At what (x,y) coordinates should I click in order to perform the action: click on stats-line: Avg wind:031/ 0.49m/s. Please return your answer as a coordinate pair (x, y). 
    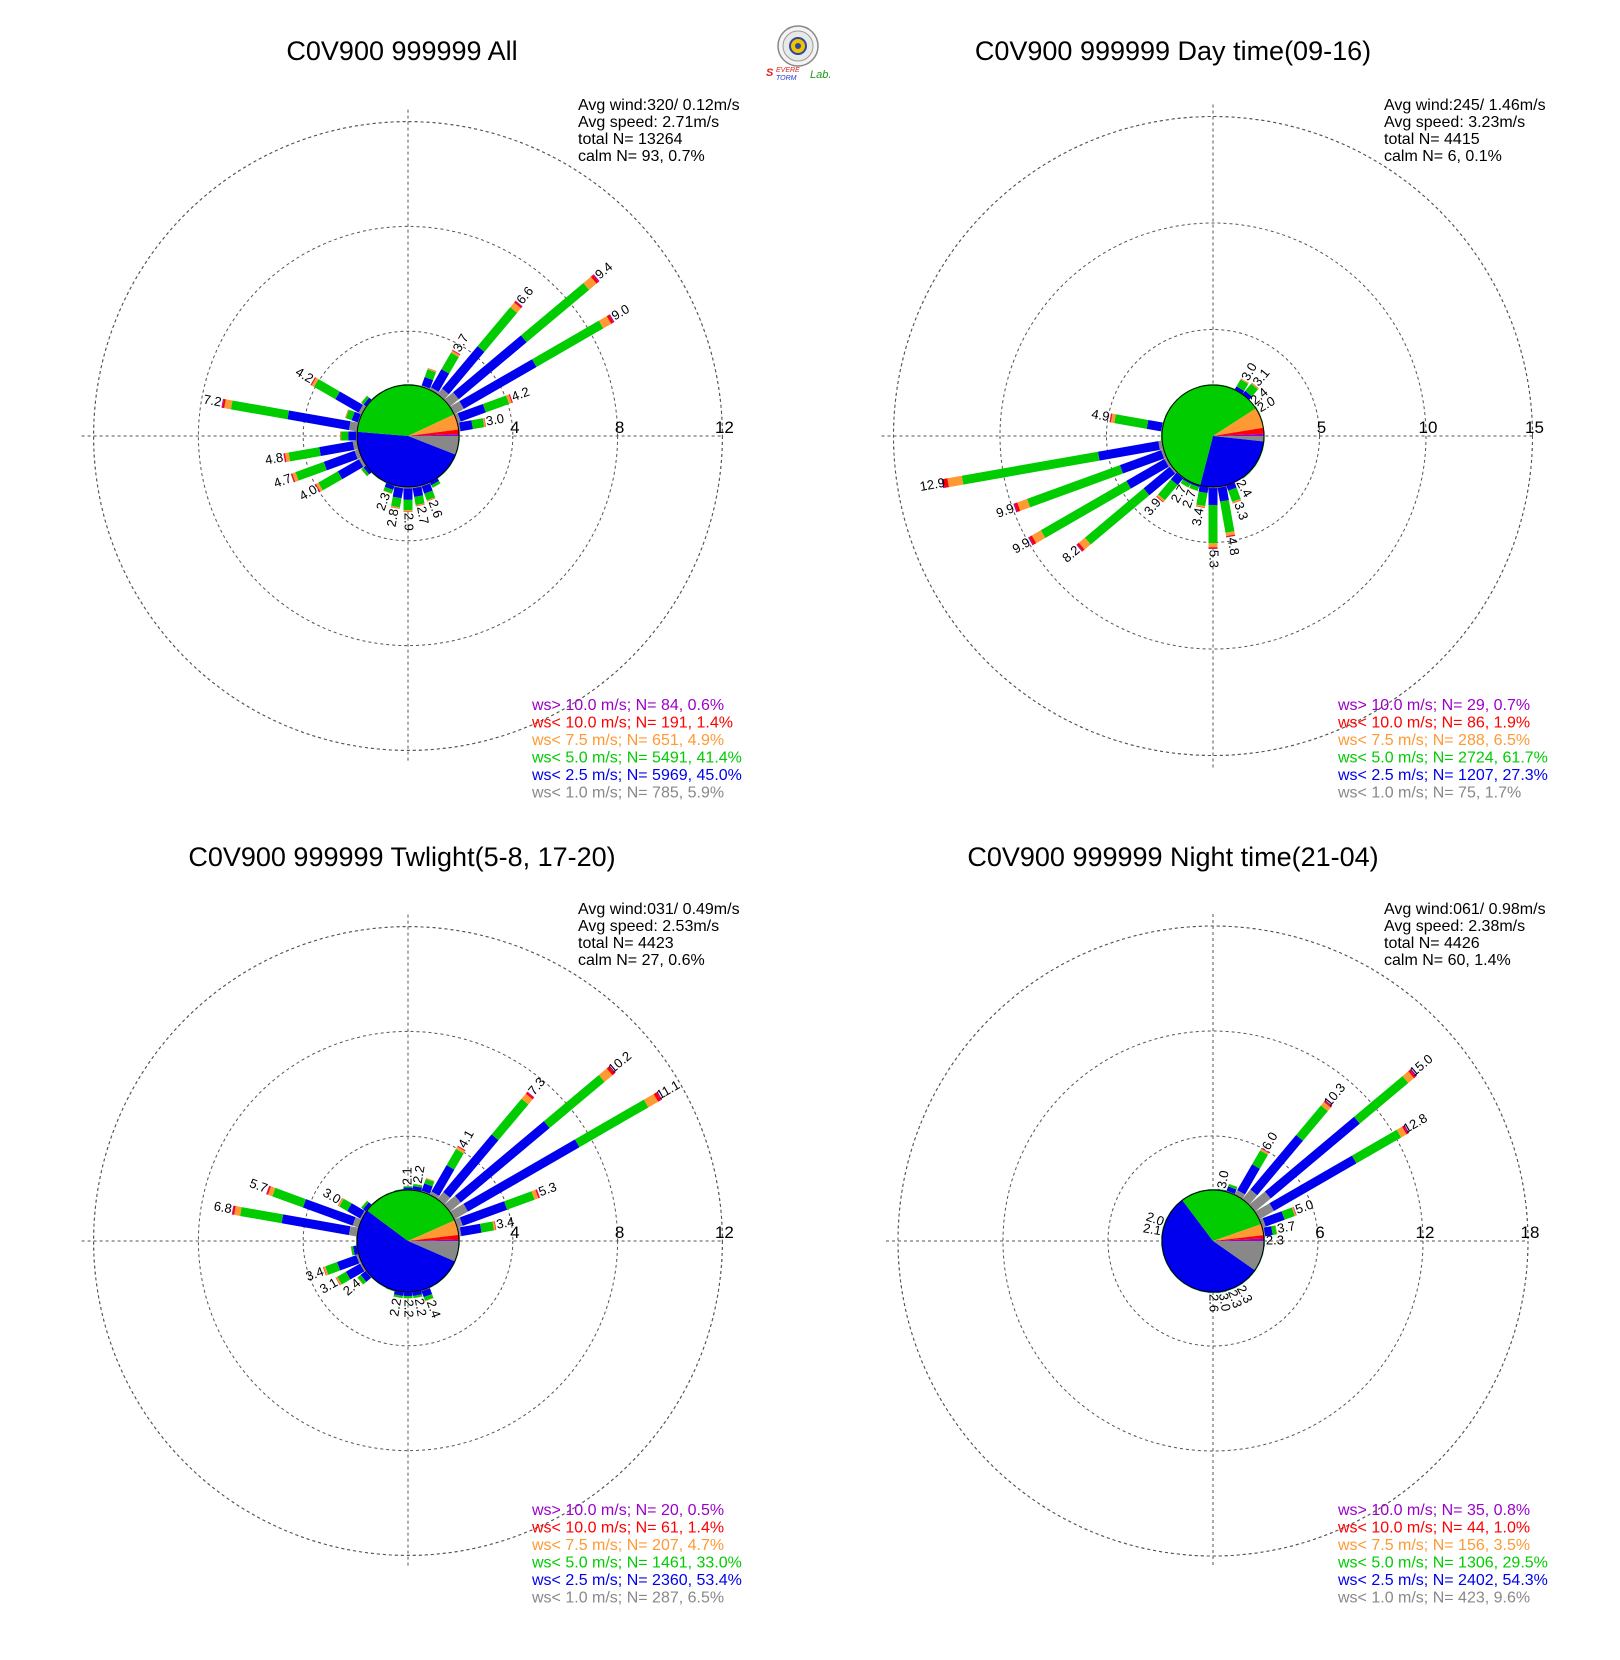
    Looking at the image, I should click on (659, 909).